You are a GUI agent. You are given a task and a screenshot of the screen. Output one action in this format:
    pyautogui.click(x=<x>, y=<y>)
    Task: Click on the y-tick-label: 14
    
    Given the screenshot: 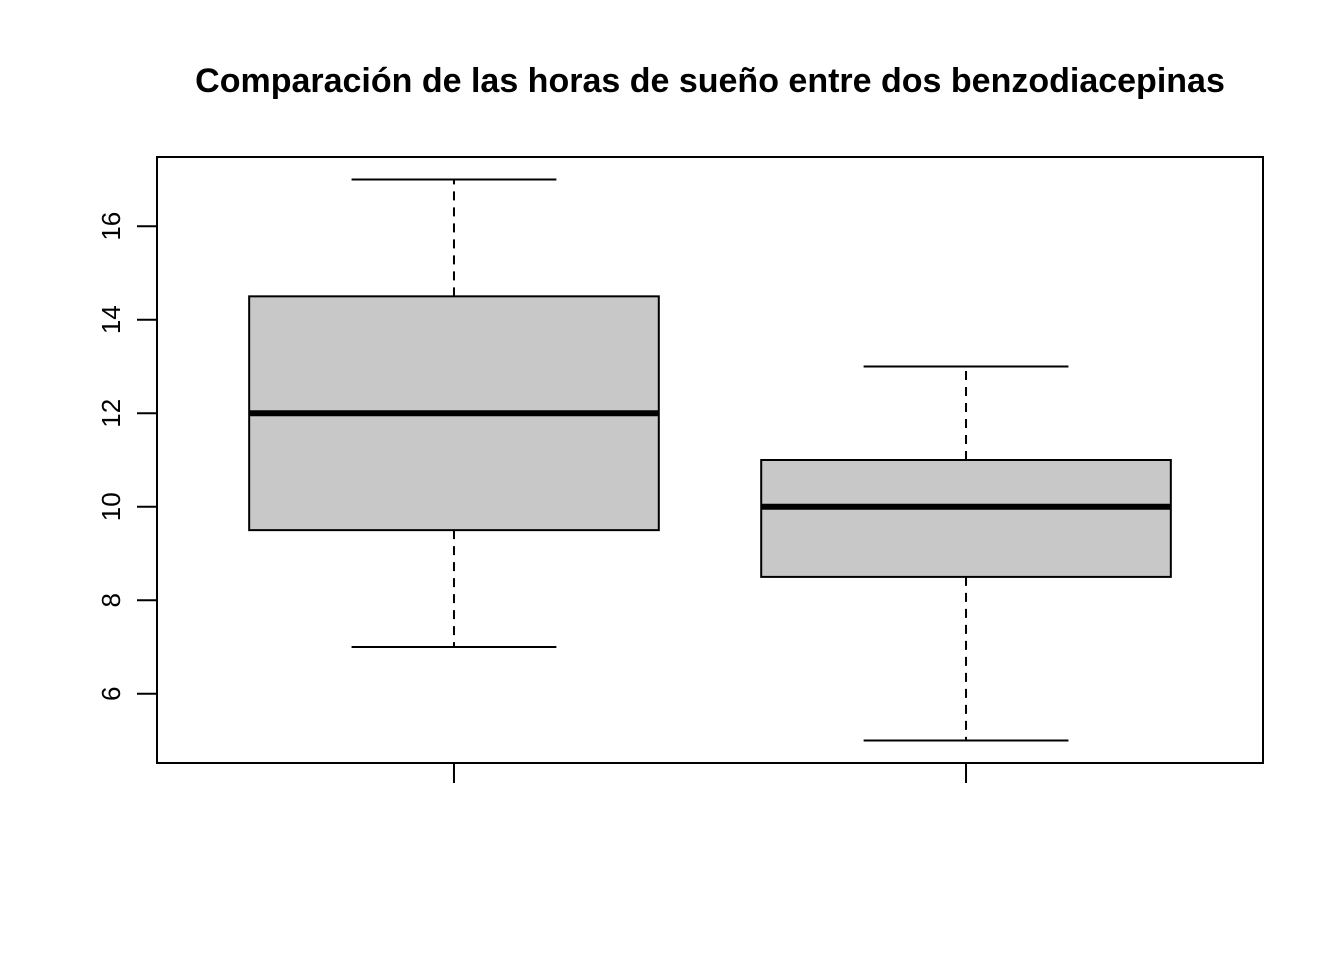 What is the action you would take?
    pyautogui.click(x=111, y=319)
    